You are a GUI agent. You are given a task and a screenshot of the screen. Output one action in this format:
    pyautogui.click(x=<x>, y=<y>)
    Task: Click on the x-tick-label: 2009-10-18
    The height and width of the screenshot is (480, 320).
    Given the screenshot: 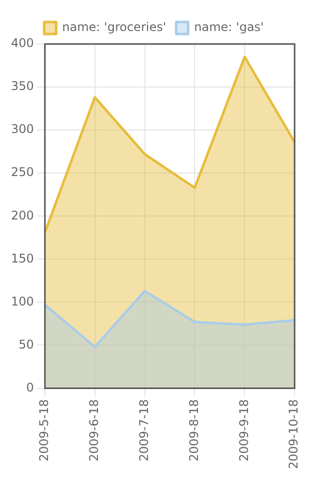 What is the action you would take?
    pyautogui.click(x=293, y=434)
    